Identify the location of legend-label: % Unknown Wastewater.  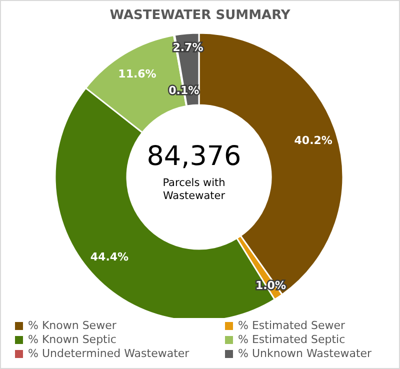
(305, 353).